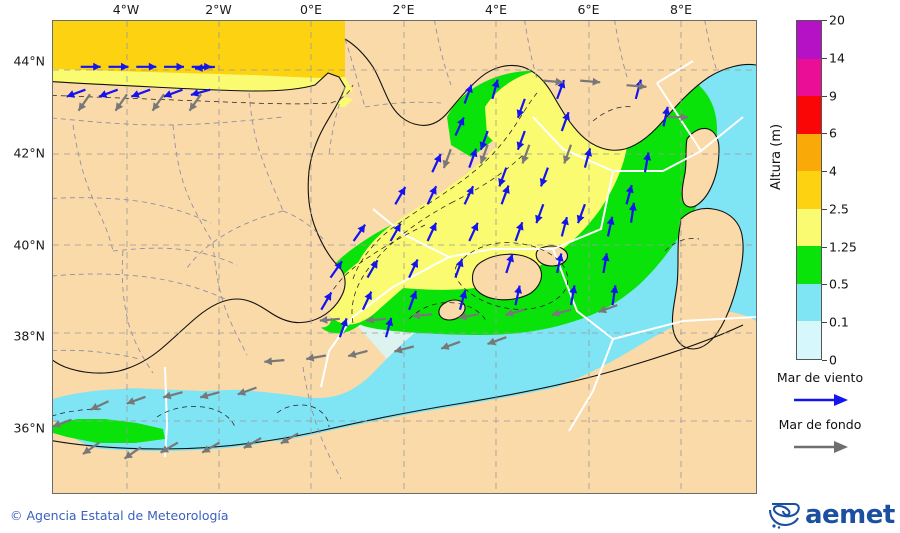 Image resolution: width=900 pixels, height=533 pixels. What do you see at coordinates (29, 153) in the screenshot?
I see `lat-tick-label: 42°N` at bounding box center [29, 153].